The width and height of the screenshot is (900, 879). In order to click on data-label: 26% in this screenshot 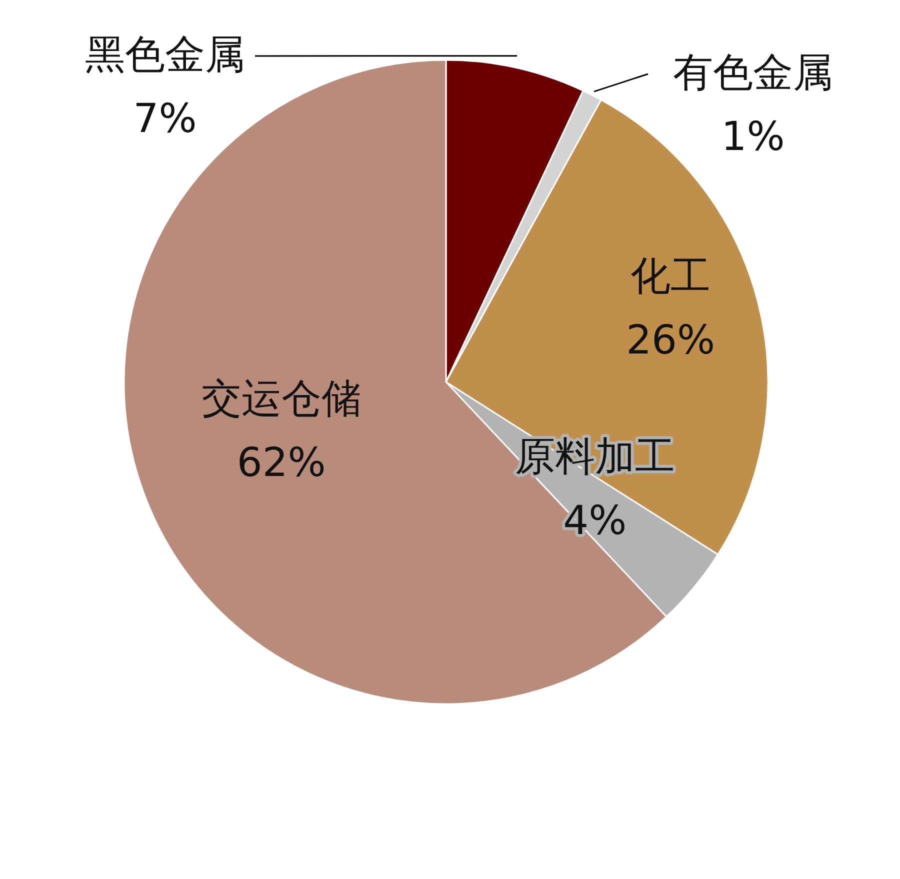, I will do `click(671, 340)`.